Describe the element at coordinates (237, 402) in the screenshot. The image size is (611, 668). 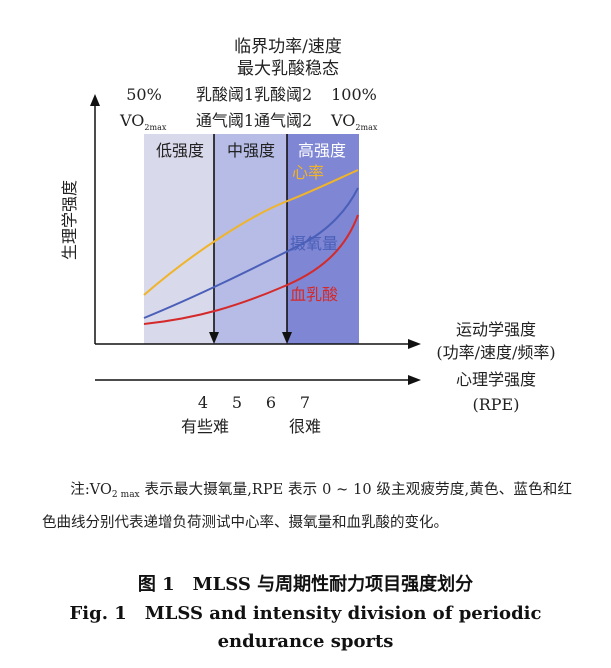
I see `rpe-tick-5: 5` at that location.